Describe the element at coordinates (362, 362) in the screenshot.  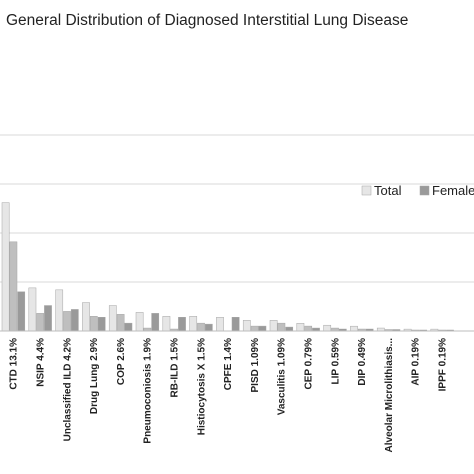
I see `x-tick-label: DIP 0.49%` at that location.